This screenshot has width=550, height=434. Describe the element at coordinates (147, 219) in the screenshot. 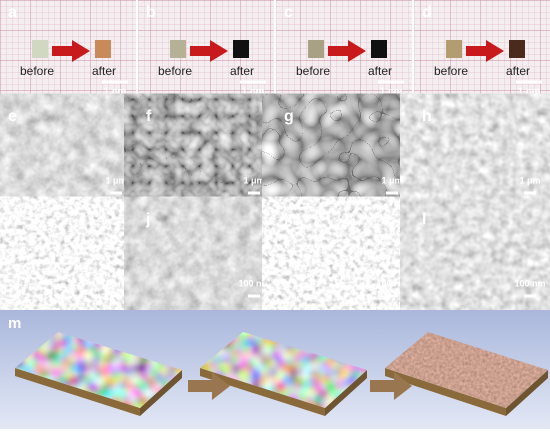

I see `panel-label: j` at that location.